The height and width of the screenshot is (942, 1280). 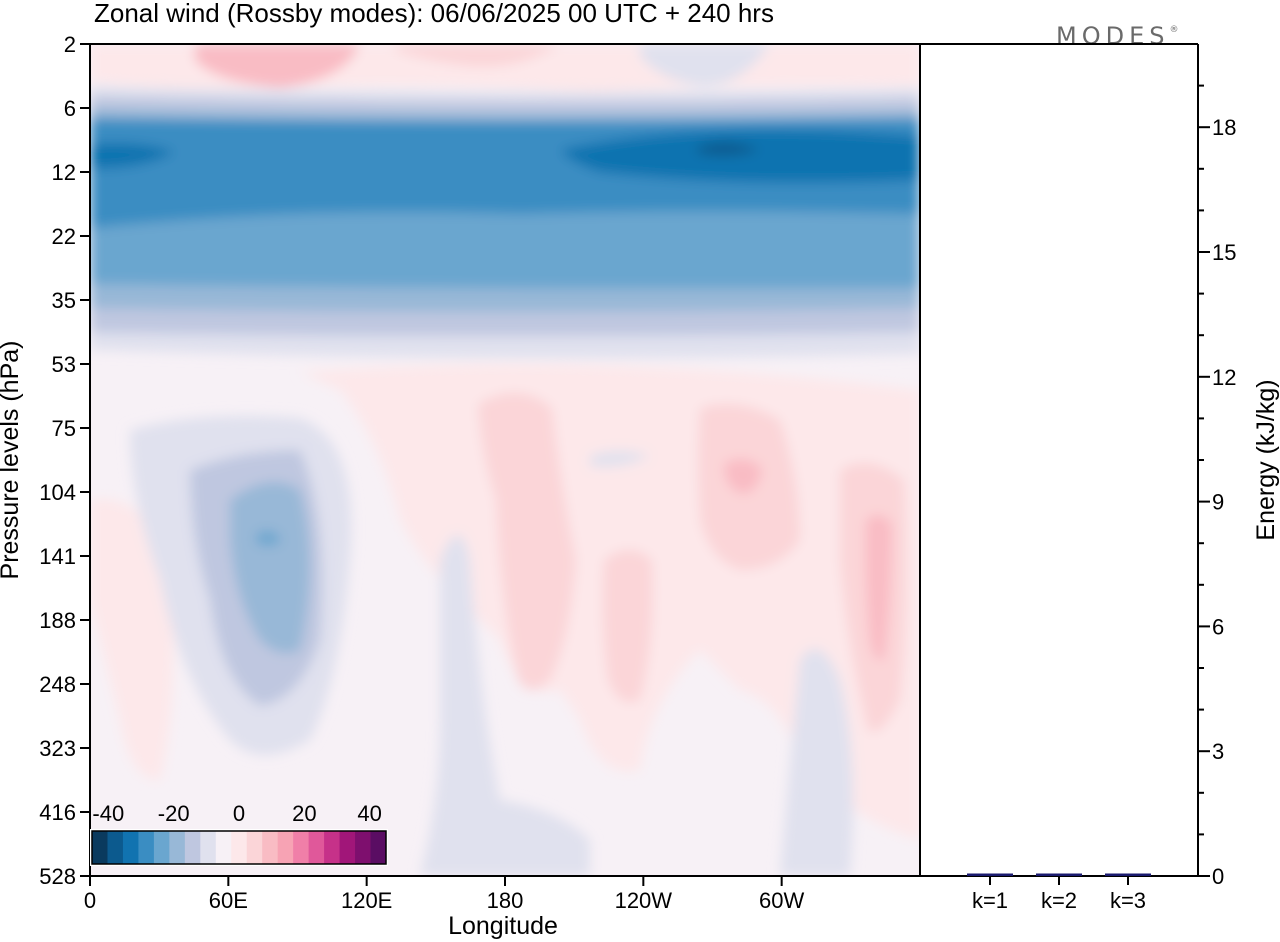 What do you see at coordinates (1224, 127) in the screenshot?
I see `energy-tick-label-6: 18` at bounding box center [1224, 127].